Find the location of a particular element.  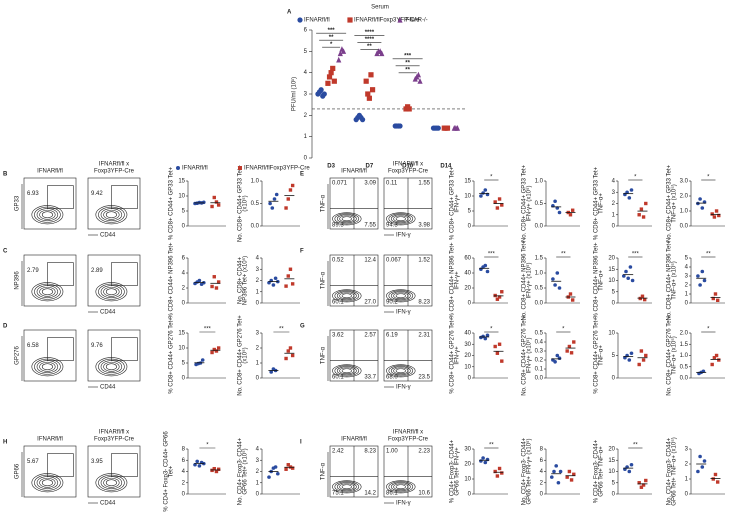

quadrant-value: 27.0 is located at coordinates (370, 303).